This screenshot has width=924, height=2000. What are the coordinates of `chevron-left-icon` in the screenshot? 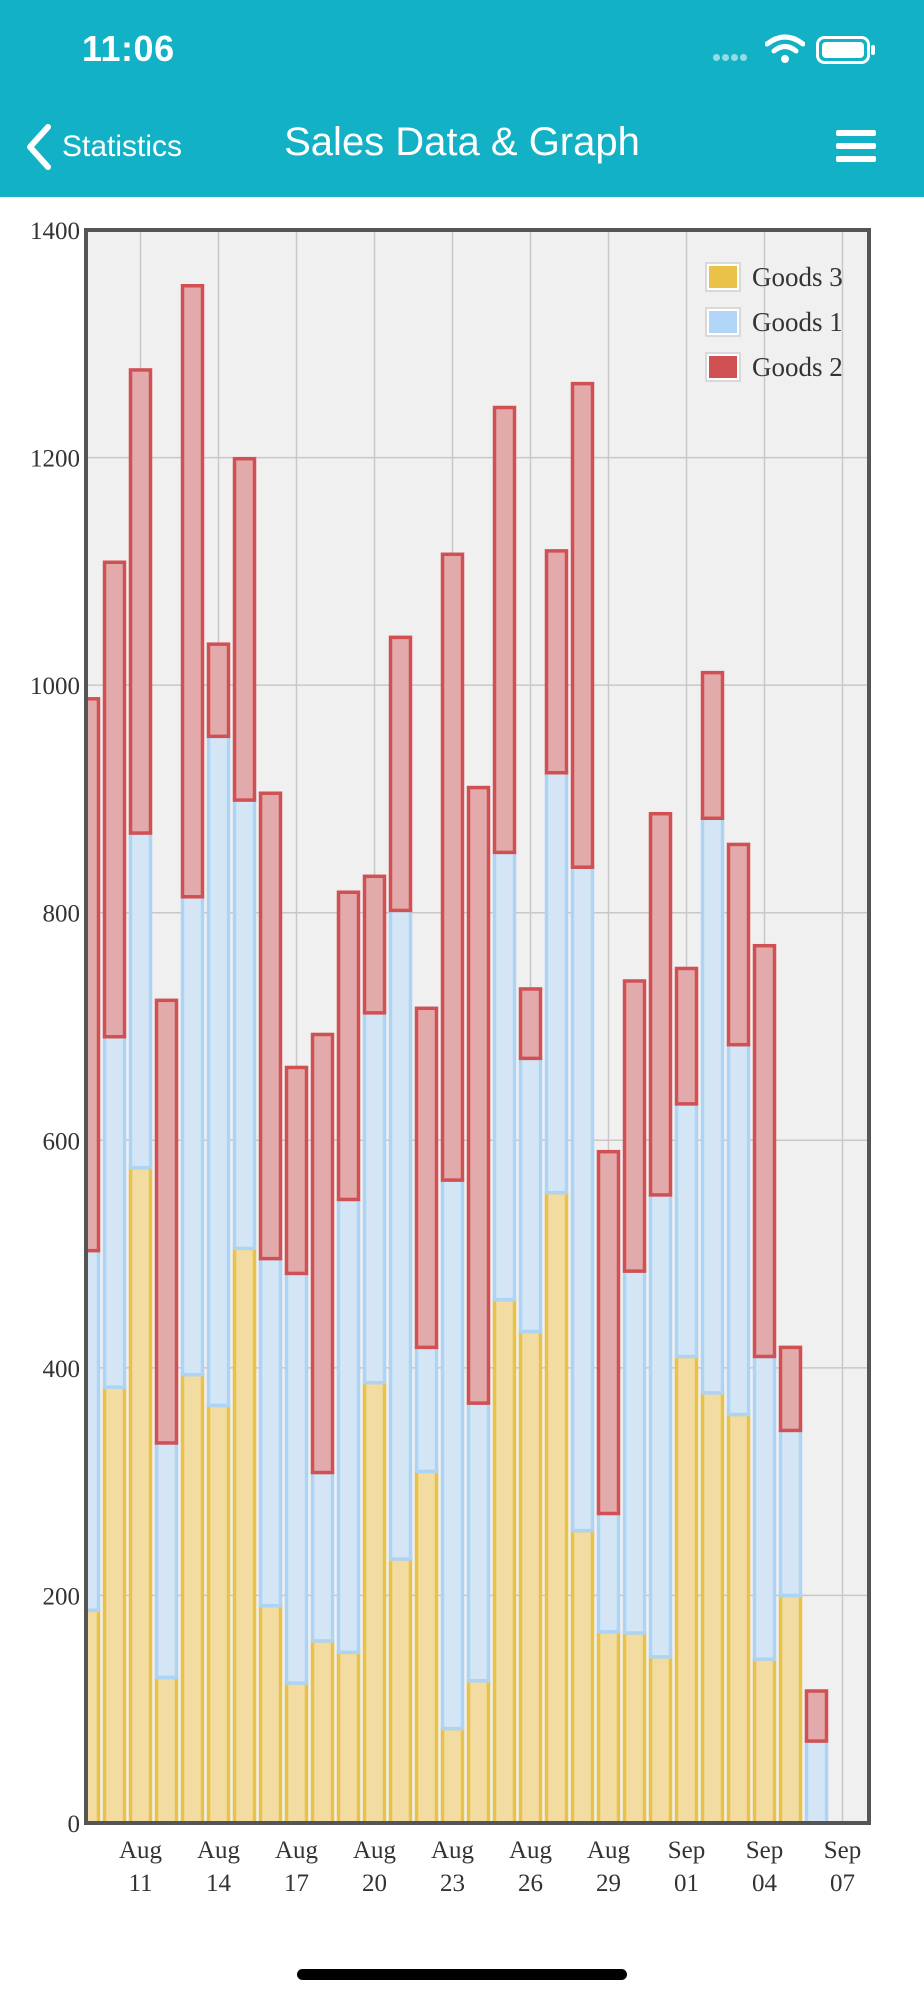 It's located at (39, 147).